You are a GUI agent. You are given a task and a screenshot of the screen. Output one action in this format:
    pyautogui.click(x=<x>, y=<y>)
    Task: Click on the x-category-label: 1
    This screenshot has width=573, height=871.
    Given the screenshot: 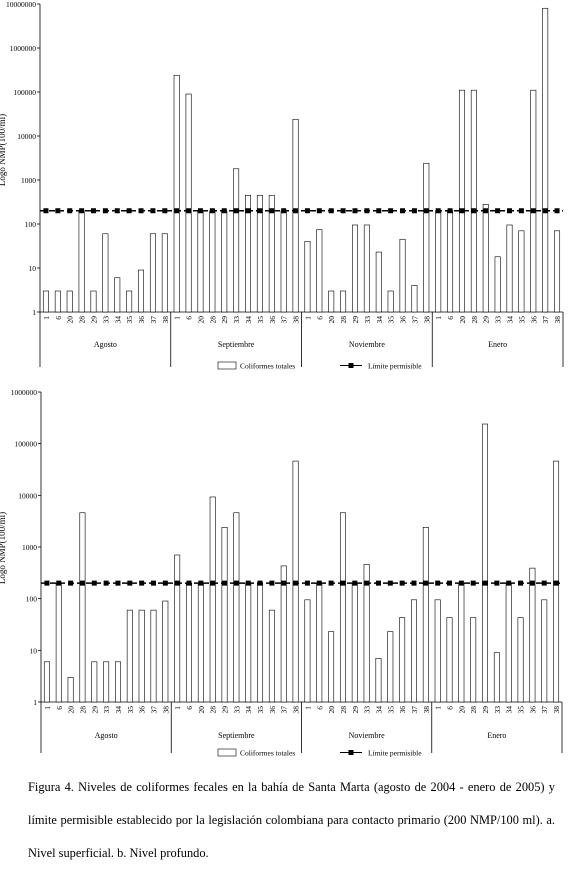 What is the action you would take?
    pyautogui.click(x=177, y=708)
    